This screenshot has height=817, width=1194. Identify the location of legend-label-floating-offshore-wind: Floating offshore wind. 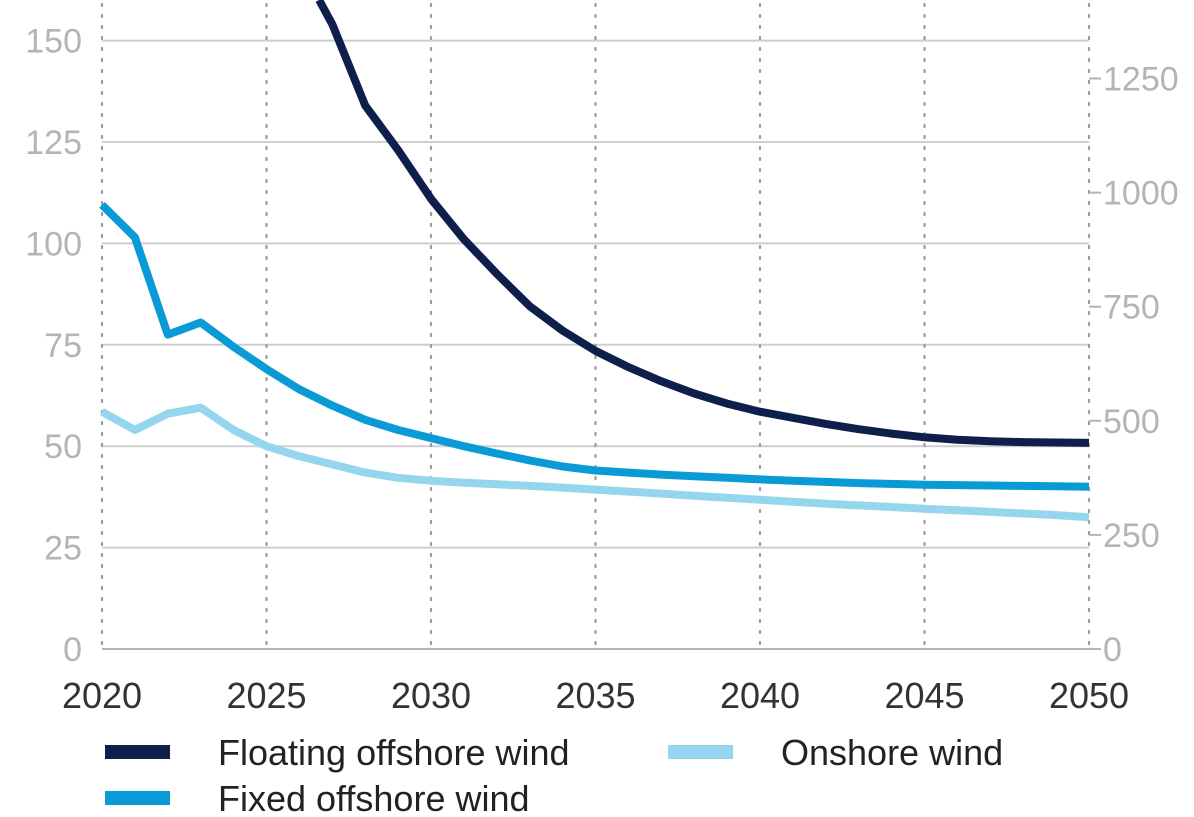
(394, 752).